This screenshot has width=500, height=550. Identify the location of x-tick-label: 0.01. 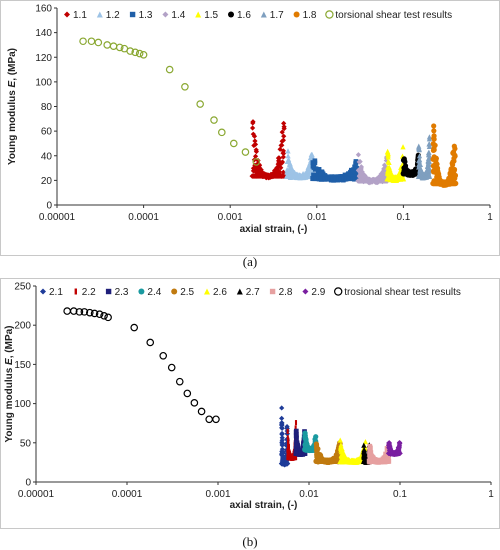
(309, 494).